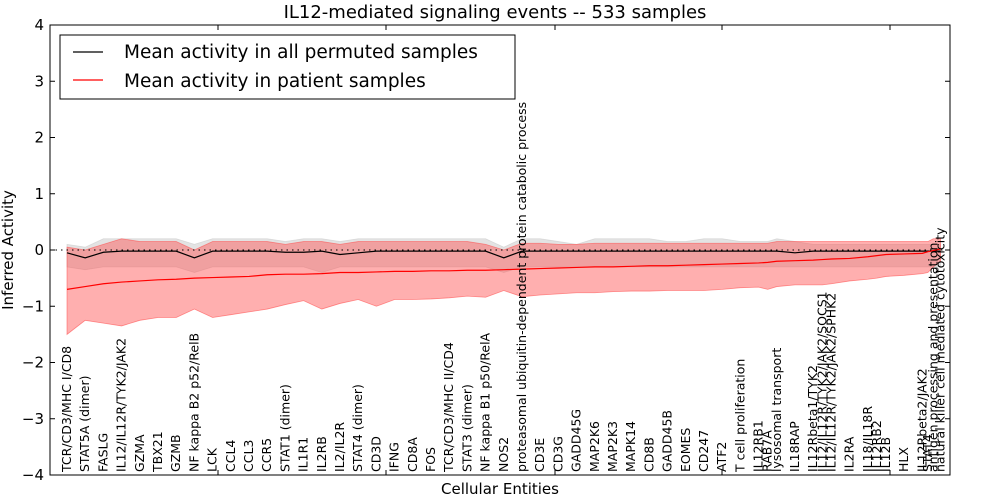 The height and width of the screenshot is (500, 1000). I want to click on x-category-label: CD8A, so click(412, 454).